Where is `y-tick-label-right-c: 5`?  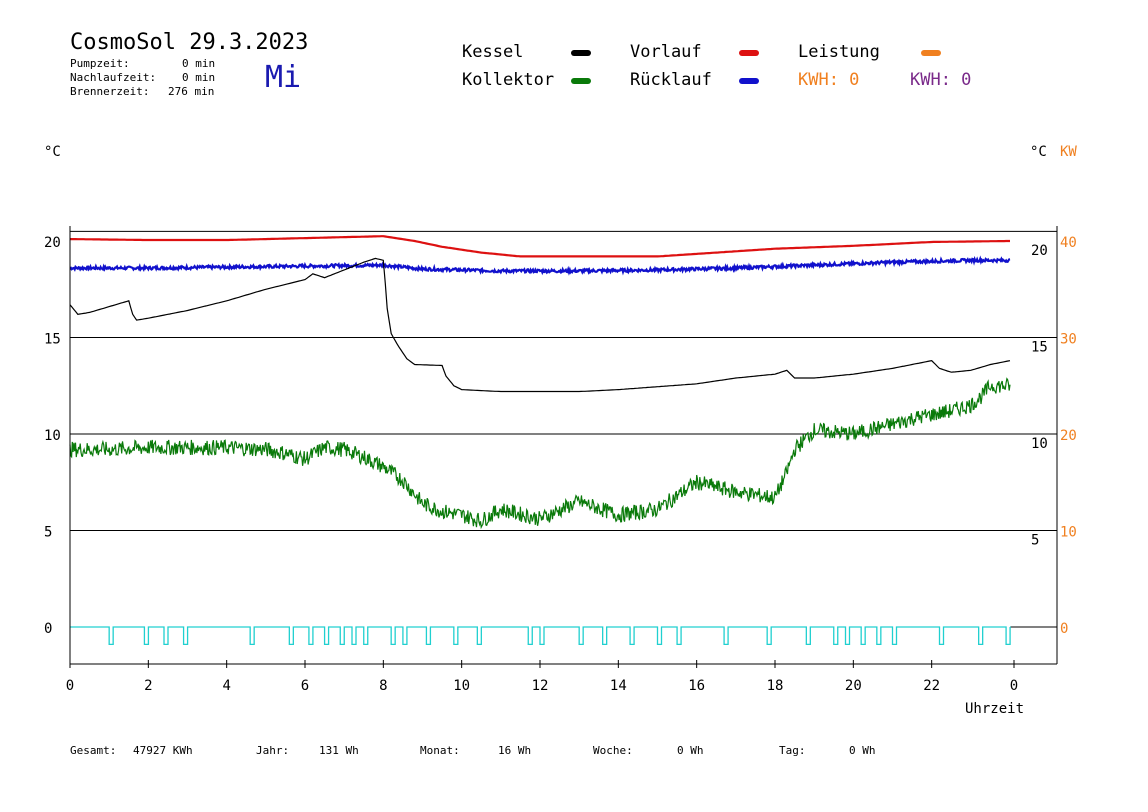 y-tick-label-right-c: 5 is located at coordinates (1035, 541).